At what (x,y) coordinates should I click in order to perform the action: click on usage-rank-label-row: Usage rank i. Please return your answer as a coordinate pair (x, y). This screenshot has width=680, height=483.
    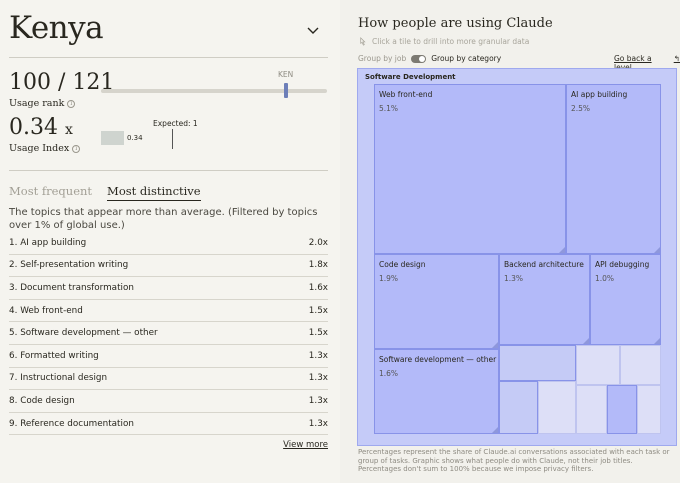
    Looking at the image, I should click on (42, 103).